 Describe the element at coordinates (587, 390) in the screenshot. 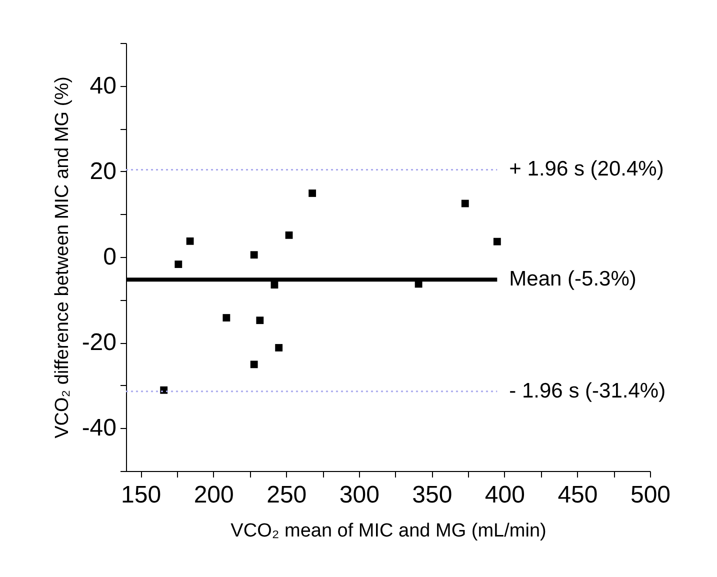

I see `ref-line-label: - 1.96 s (-31.4%)` at that location.